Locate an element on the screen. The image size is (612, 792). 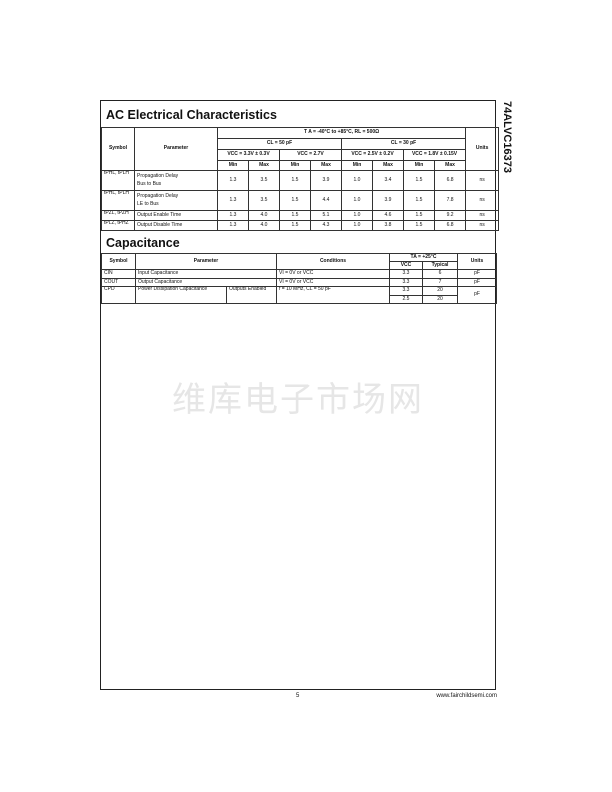
value: 3.8 is located at coordinates (388, 225).